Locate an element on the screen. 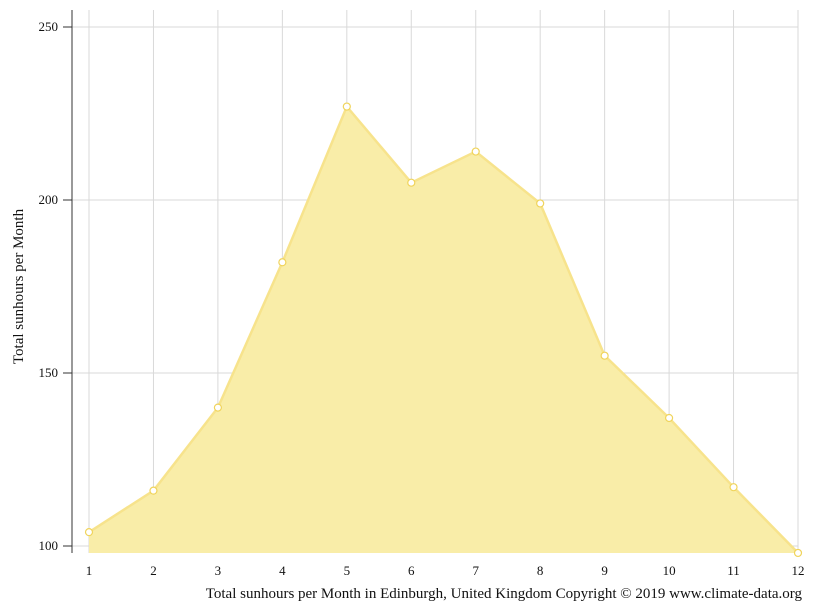  x-tick-label-2: 2 is located at coordinates (153, 570).